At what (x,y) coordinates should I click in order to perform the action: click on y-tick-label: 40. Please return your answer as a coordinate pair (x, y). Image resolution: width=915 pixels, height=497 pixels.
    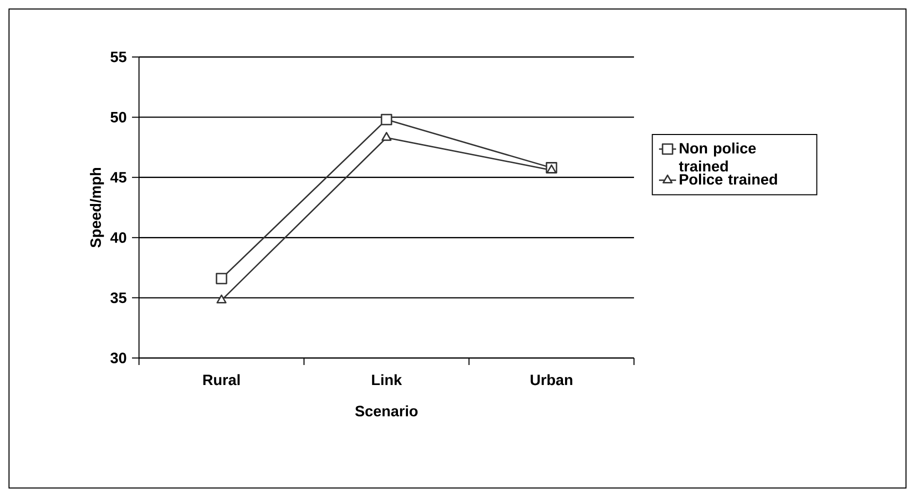
    Looking at the image, I should click on (118, 237).